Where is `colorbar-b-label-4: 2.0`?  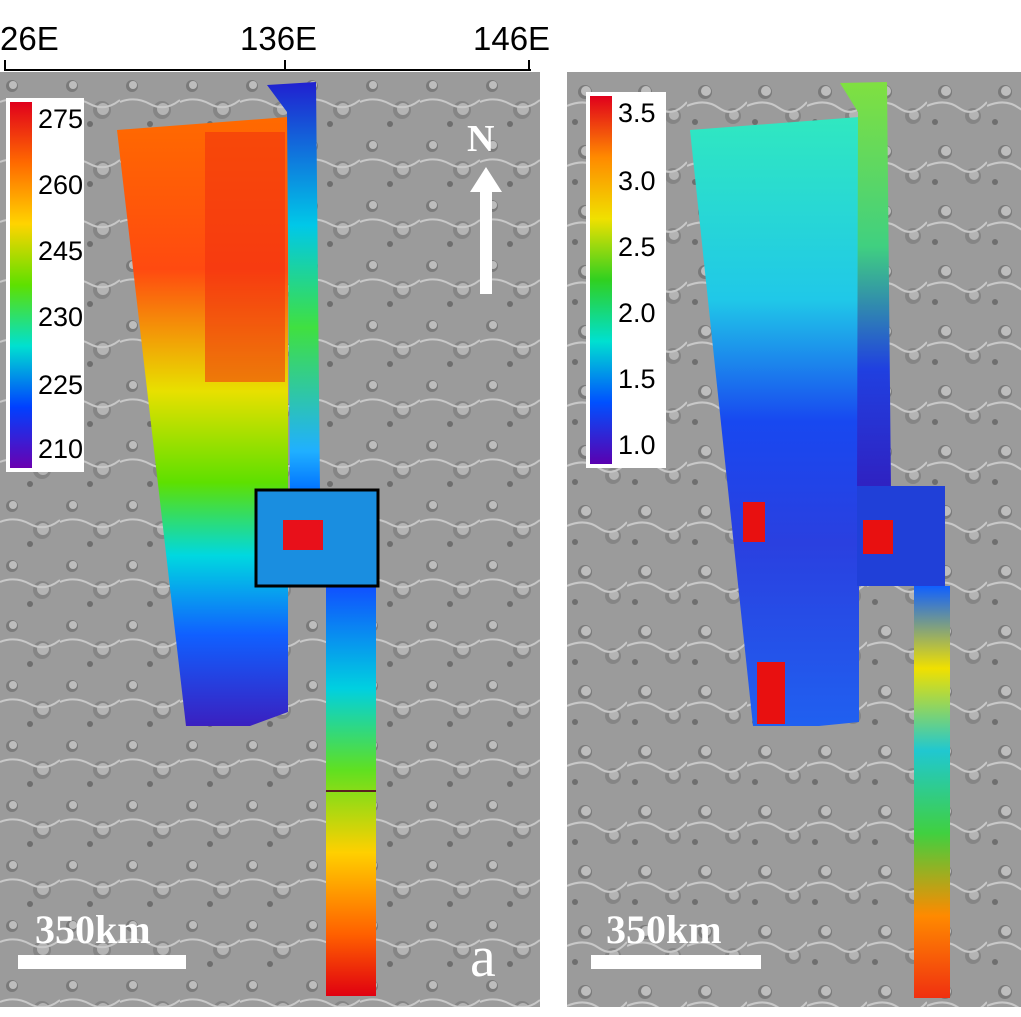 colorbar-b-label-4: 2.0 is located at coordinates (637, 313).